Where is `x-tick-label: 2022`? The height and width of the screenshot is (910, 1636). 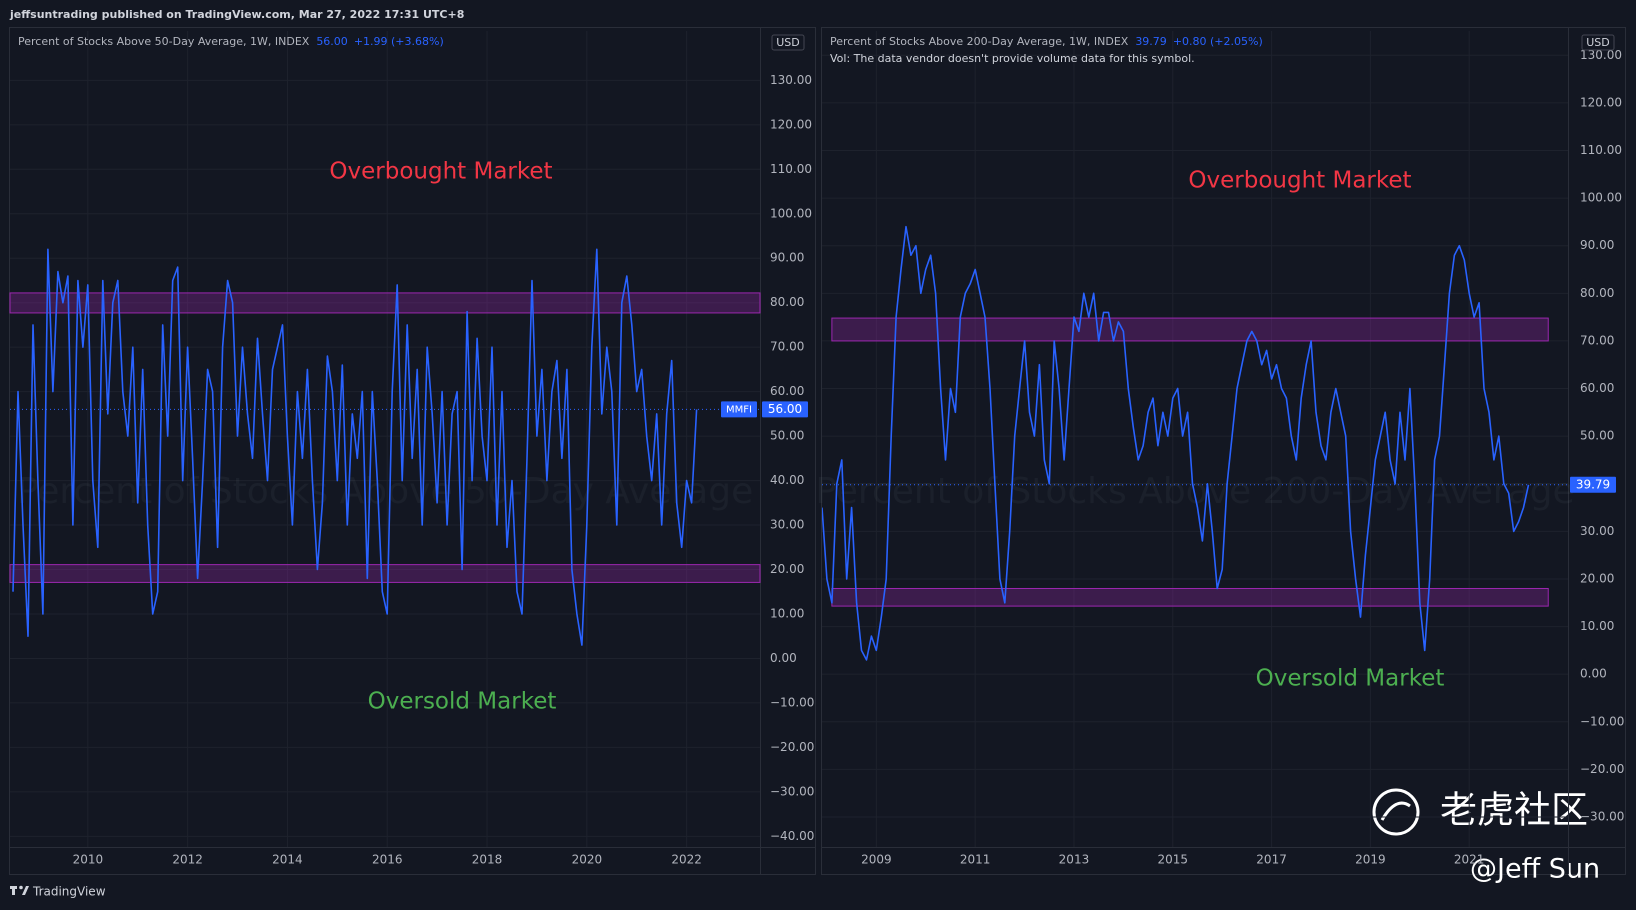
x-tick-label: 2022 is located at coordinates (686, 860).